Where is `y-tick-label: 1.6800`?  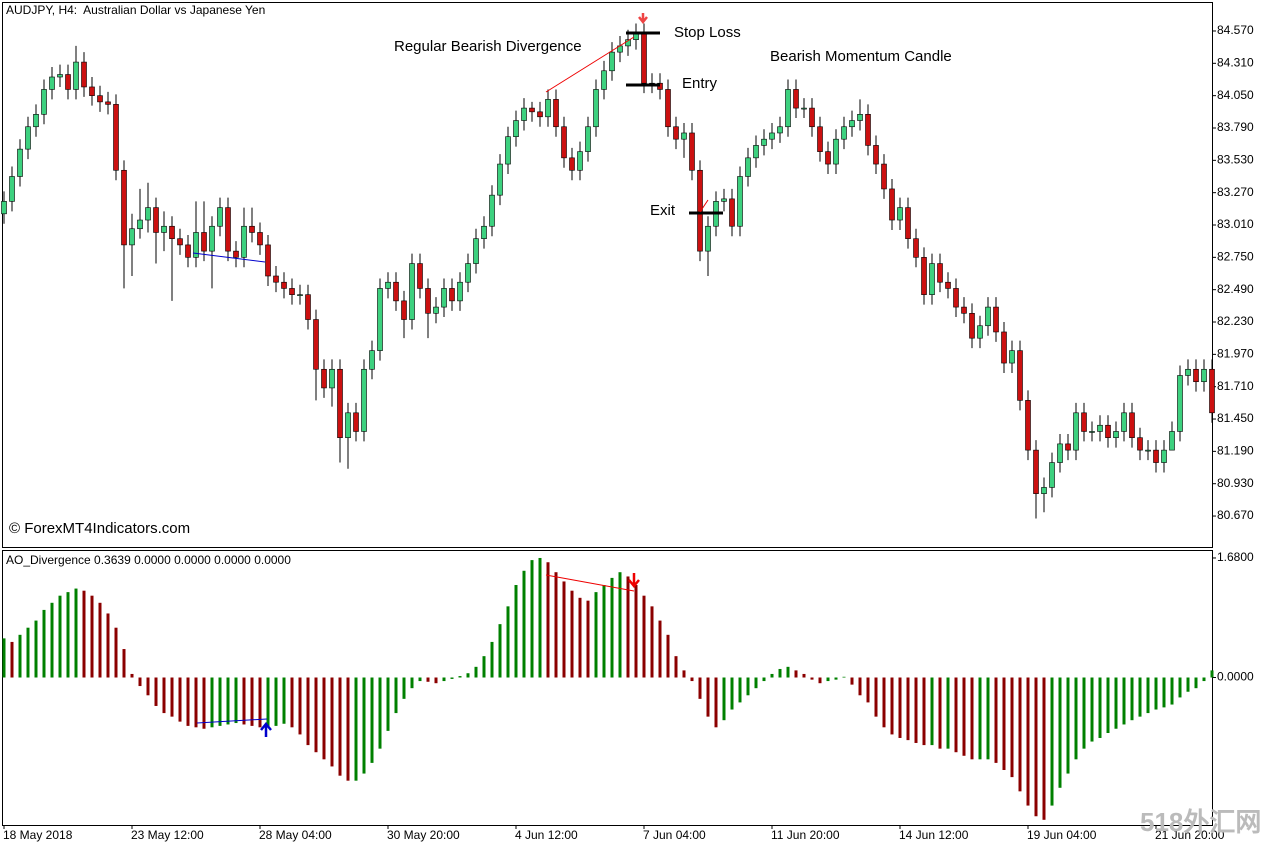
y-tick-label: 1.6800 is located at coordinates (1235, 557).